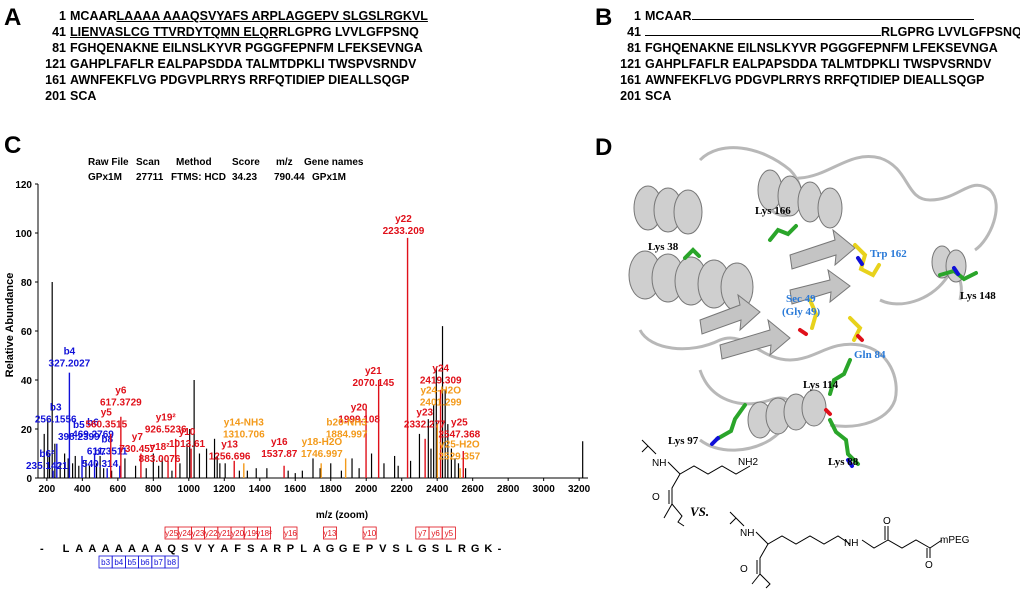 This screenshot has width=1020, height=589. Describe the element at coordinates (441, 380) in the screenshot. I see `peak-mz-label: 2419.309` at that location.